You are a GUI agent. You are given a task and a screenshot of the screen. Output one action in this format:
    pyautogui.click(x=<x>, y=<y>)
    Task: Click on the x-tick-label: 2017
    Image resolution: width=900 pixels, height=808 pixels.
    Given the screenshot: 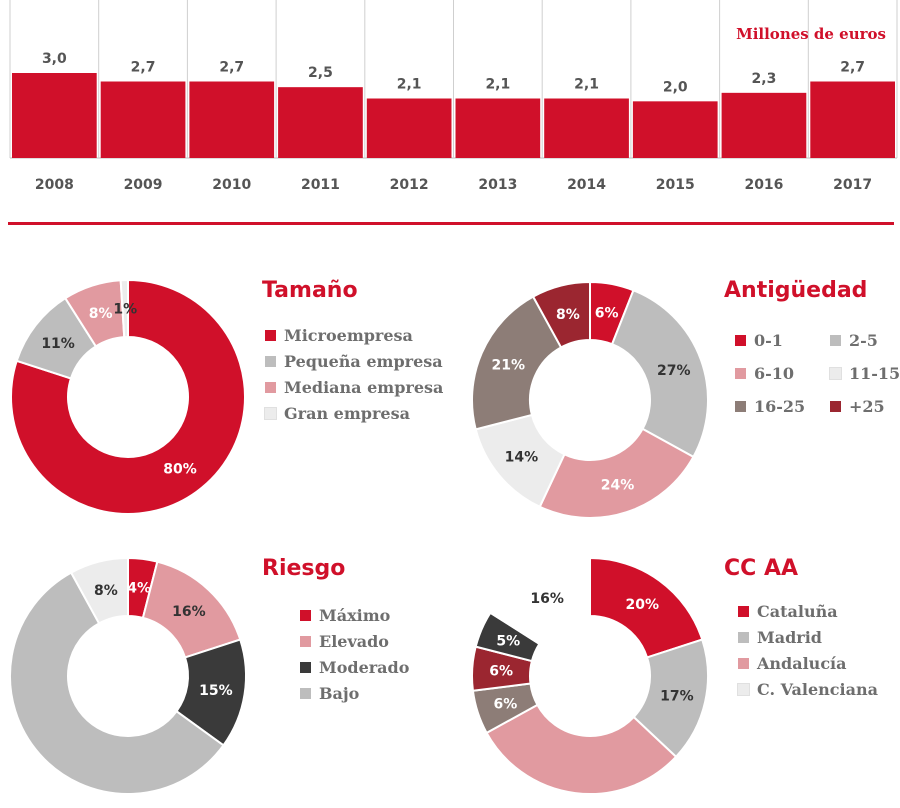 What is the action you would take?
    pyautogui.click(x=852, y=185)
    